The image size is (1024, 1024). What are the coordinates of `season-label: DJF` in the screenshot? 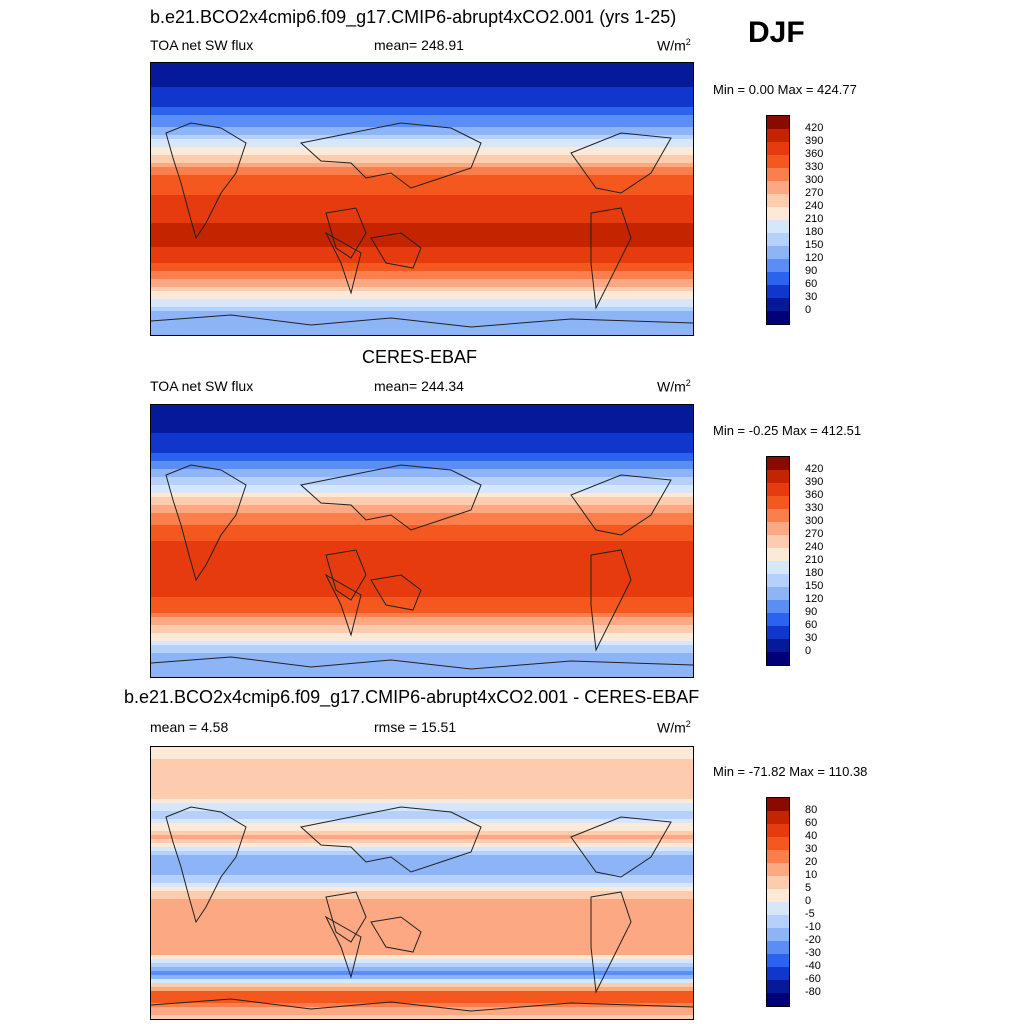 It's located at (776, 32).